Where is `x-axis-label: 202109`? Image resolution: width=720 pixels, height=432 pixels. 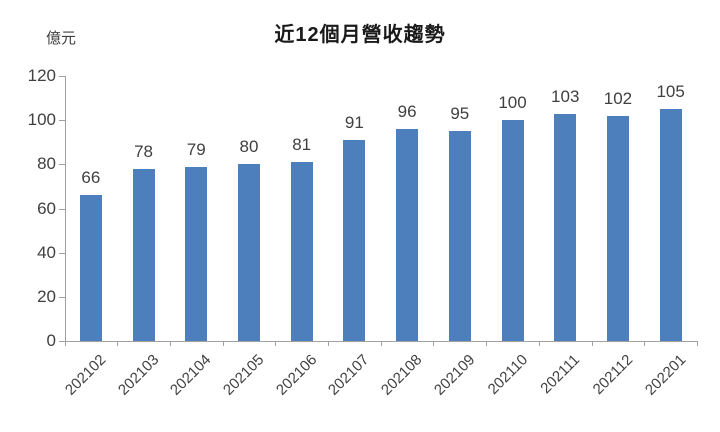 x-axis-label: 202109 is located at coordinates (454, 375).